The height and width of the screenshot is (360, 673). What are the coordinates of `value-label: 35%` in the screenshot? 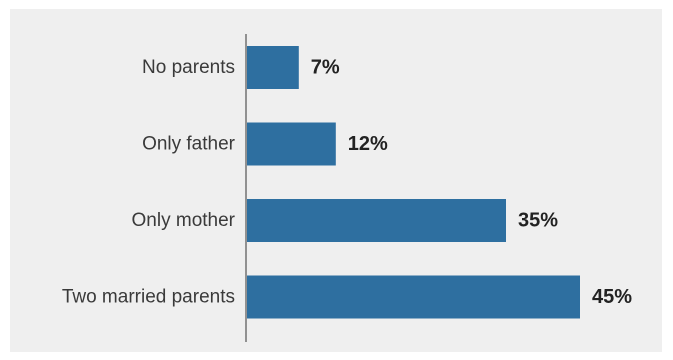 It's located at (538, 221).